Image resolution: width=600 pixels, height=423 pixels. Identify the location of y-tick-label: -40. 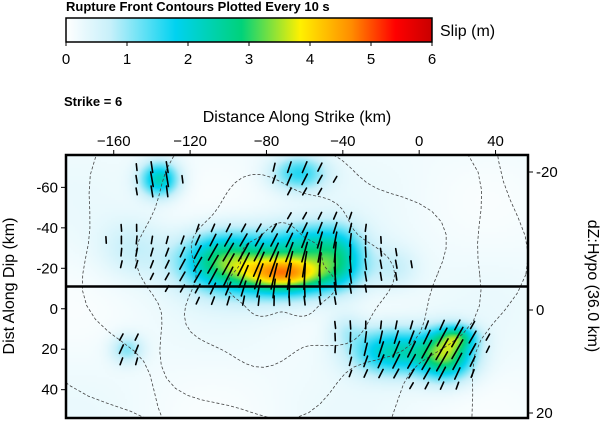
(47, 228).